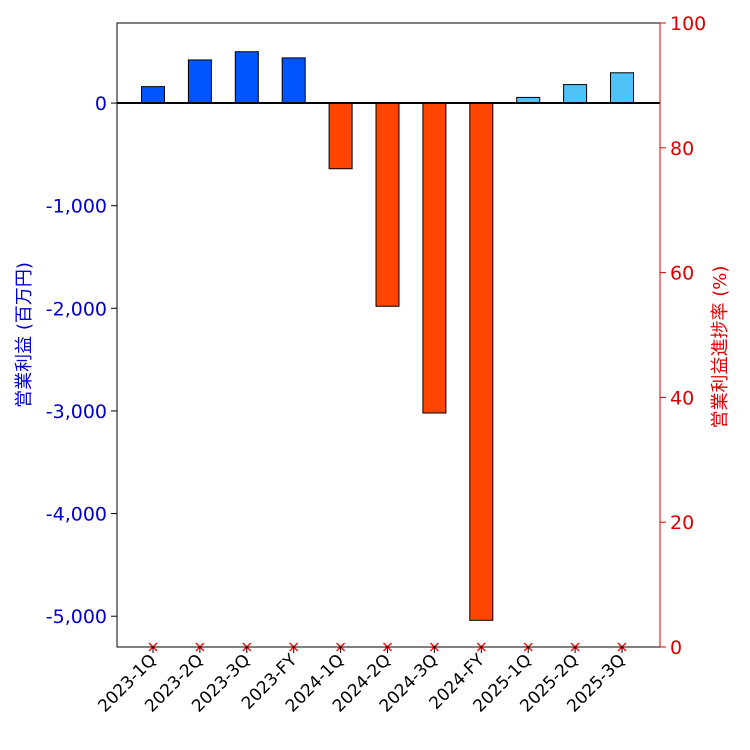 This screenshot has height=750, width=750. Describe the element at coordinates (76, 207) in the screenshot. I see `left-tick-label: -1,000` at that location.